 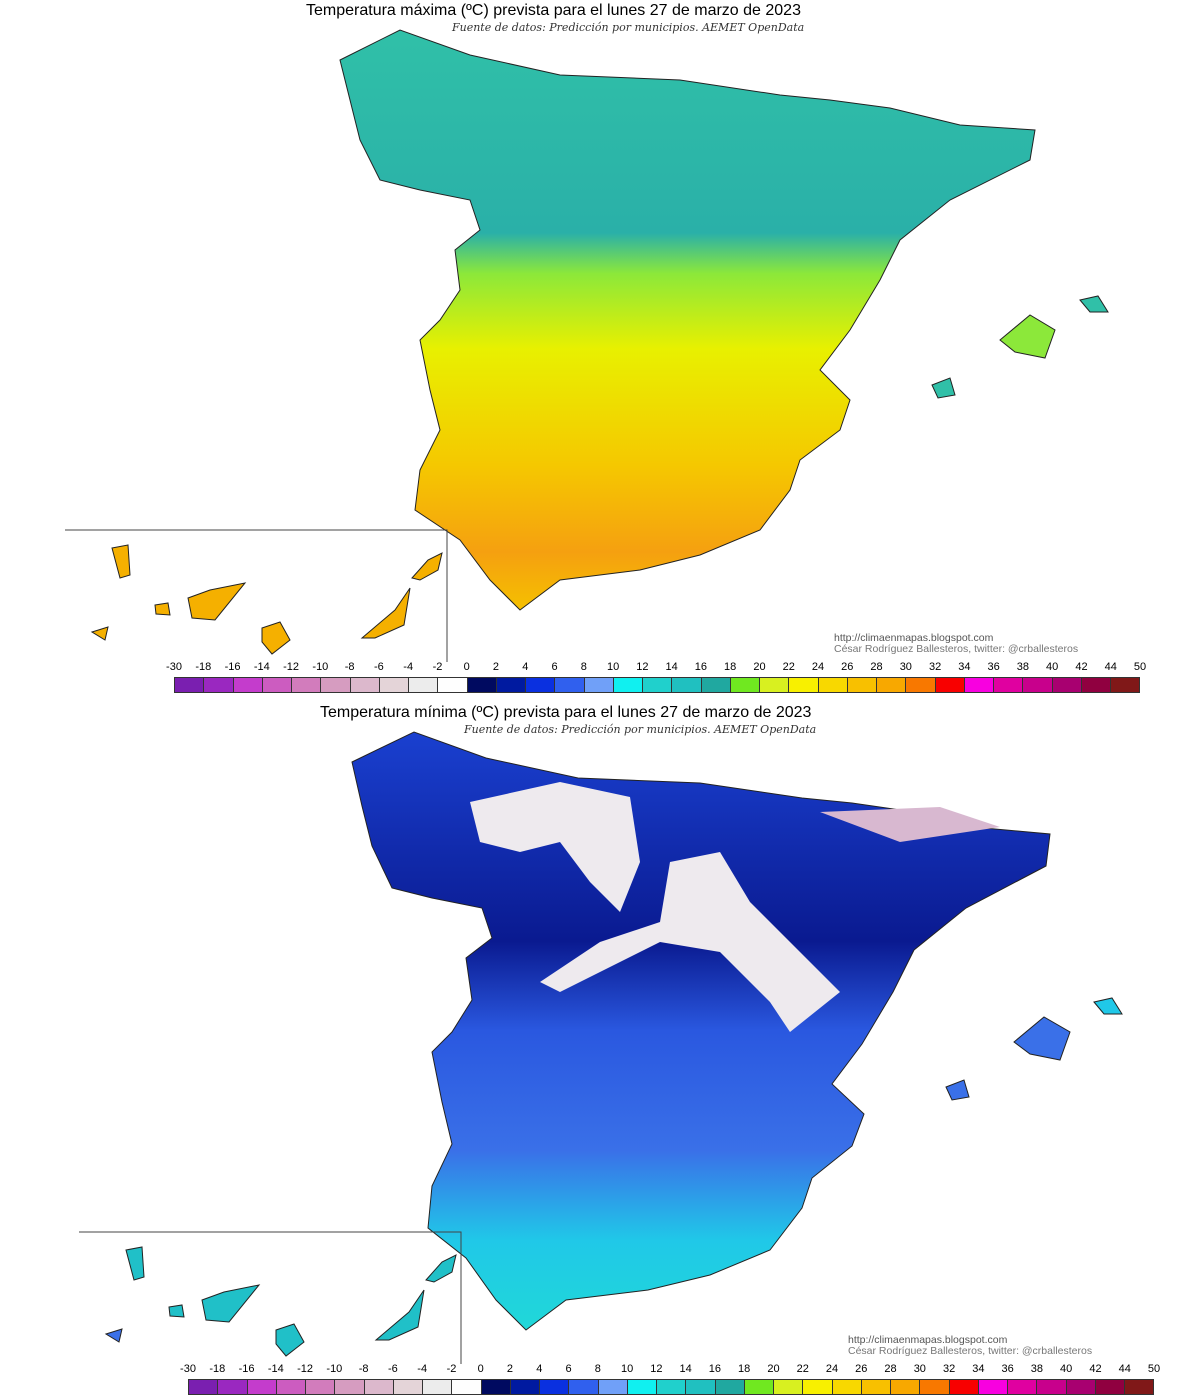 What do you see at coordinates (964, 667) in the screenshot?
I see `legend-label: 34` at bounding box center [964, 667].